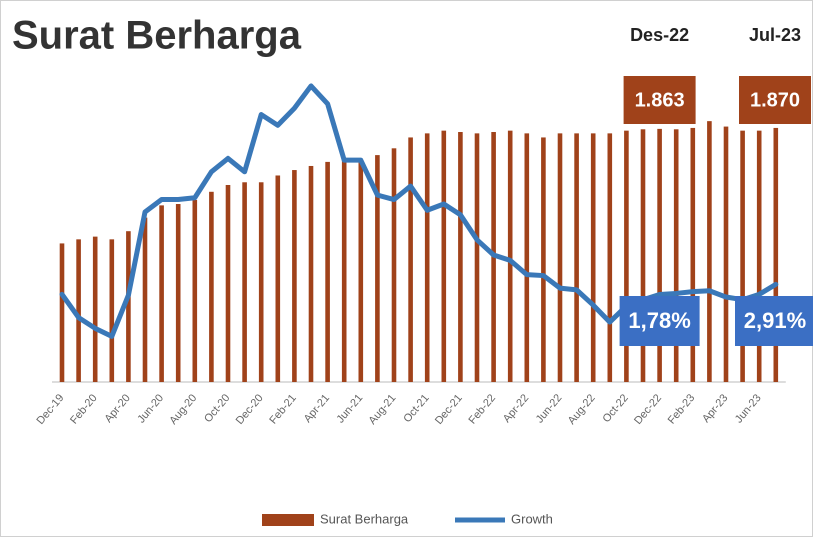 Image resolution: width=813 pixels, height=537 pixels. I want to click on legend-label: Growth, so click(532, 518).